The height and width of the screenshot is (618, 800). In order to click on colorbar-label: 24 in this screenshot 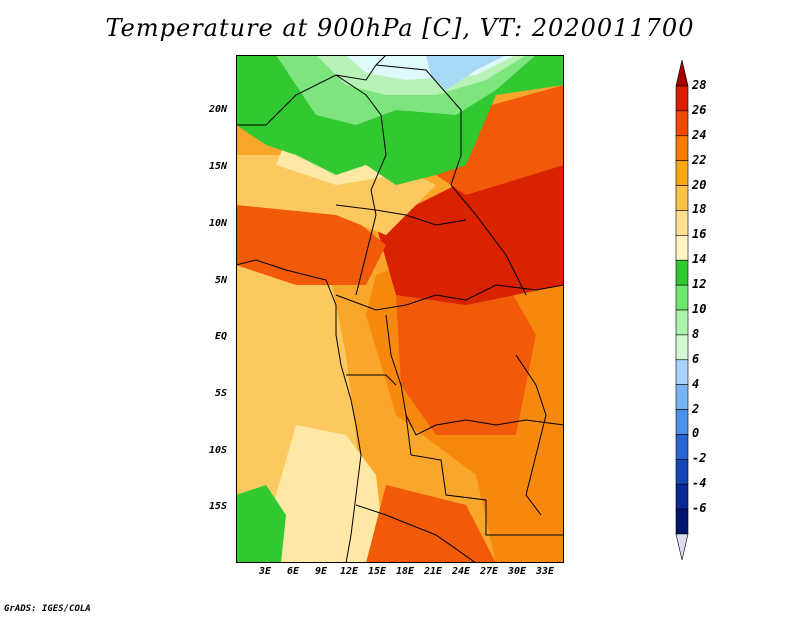, I will do `click(699, 134)`.